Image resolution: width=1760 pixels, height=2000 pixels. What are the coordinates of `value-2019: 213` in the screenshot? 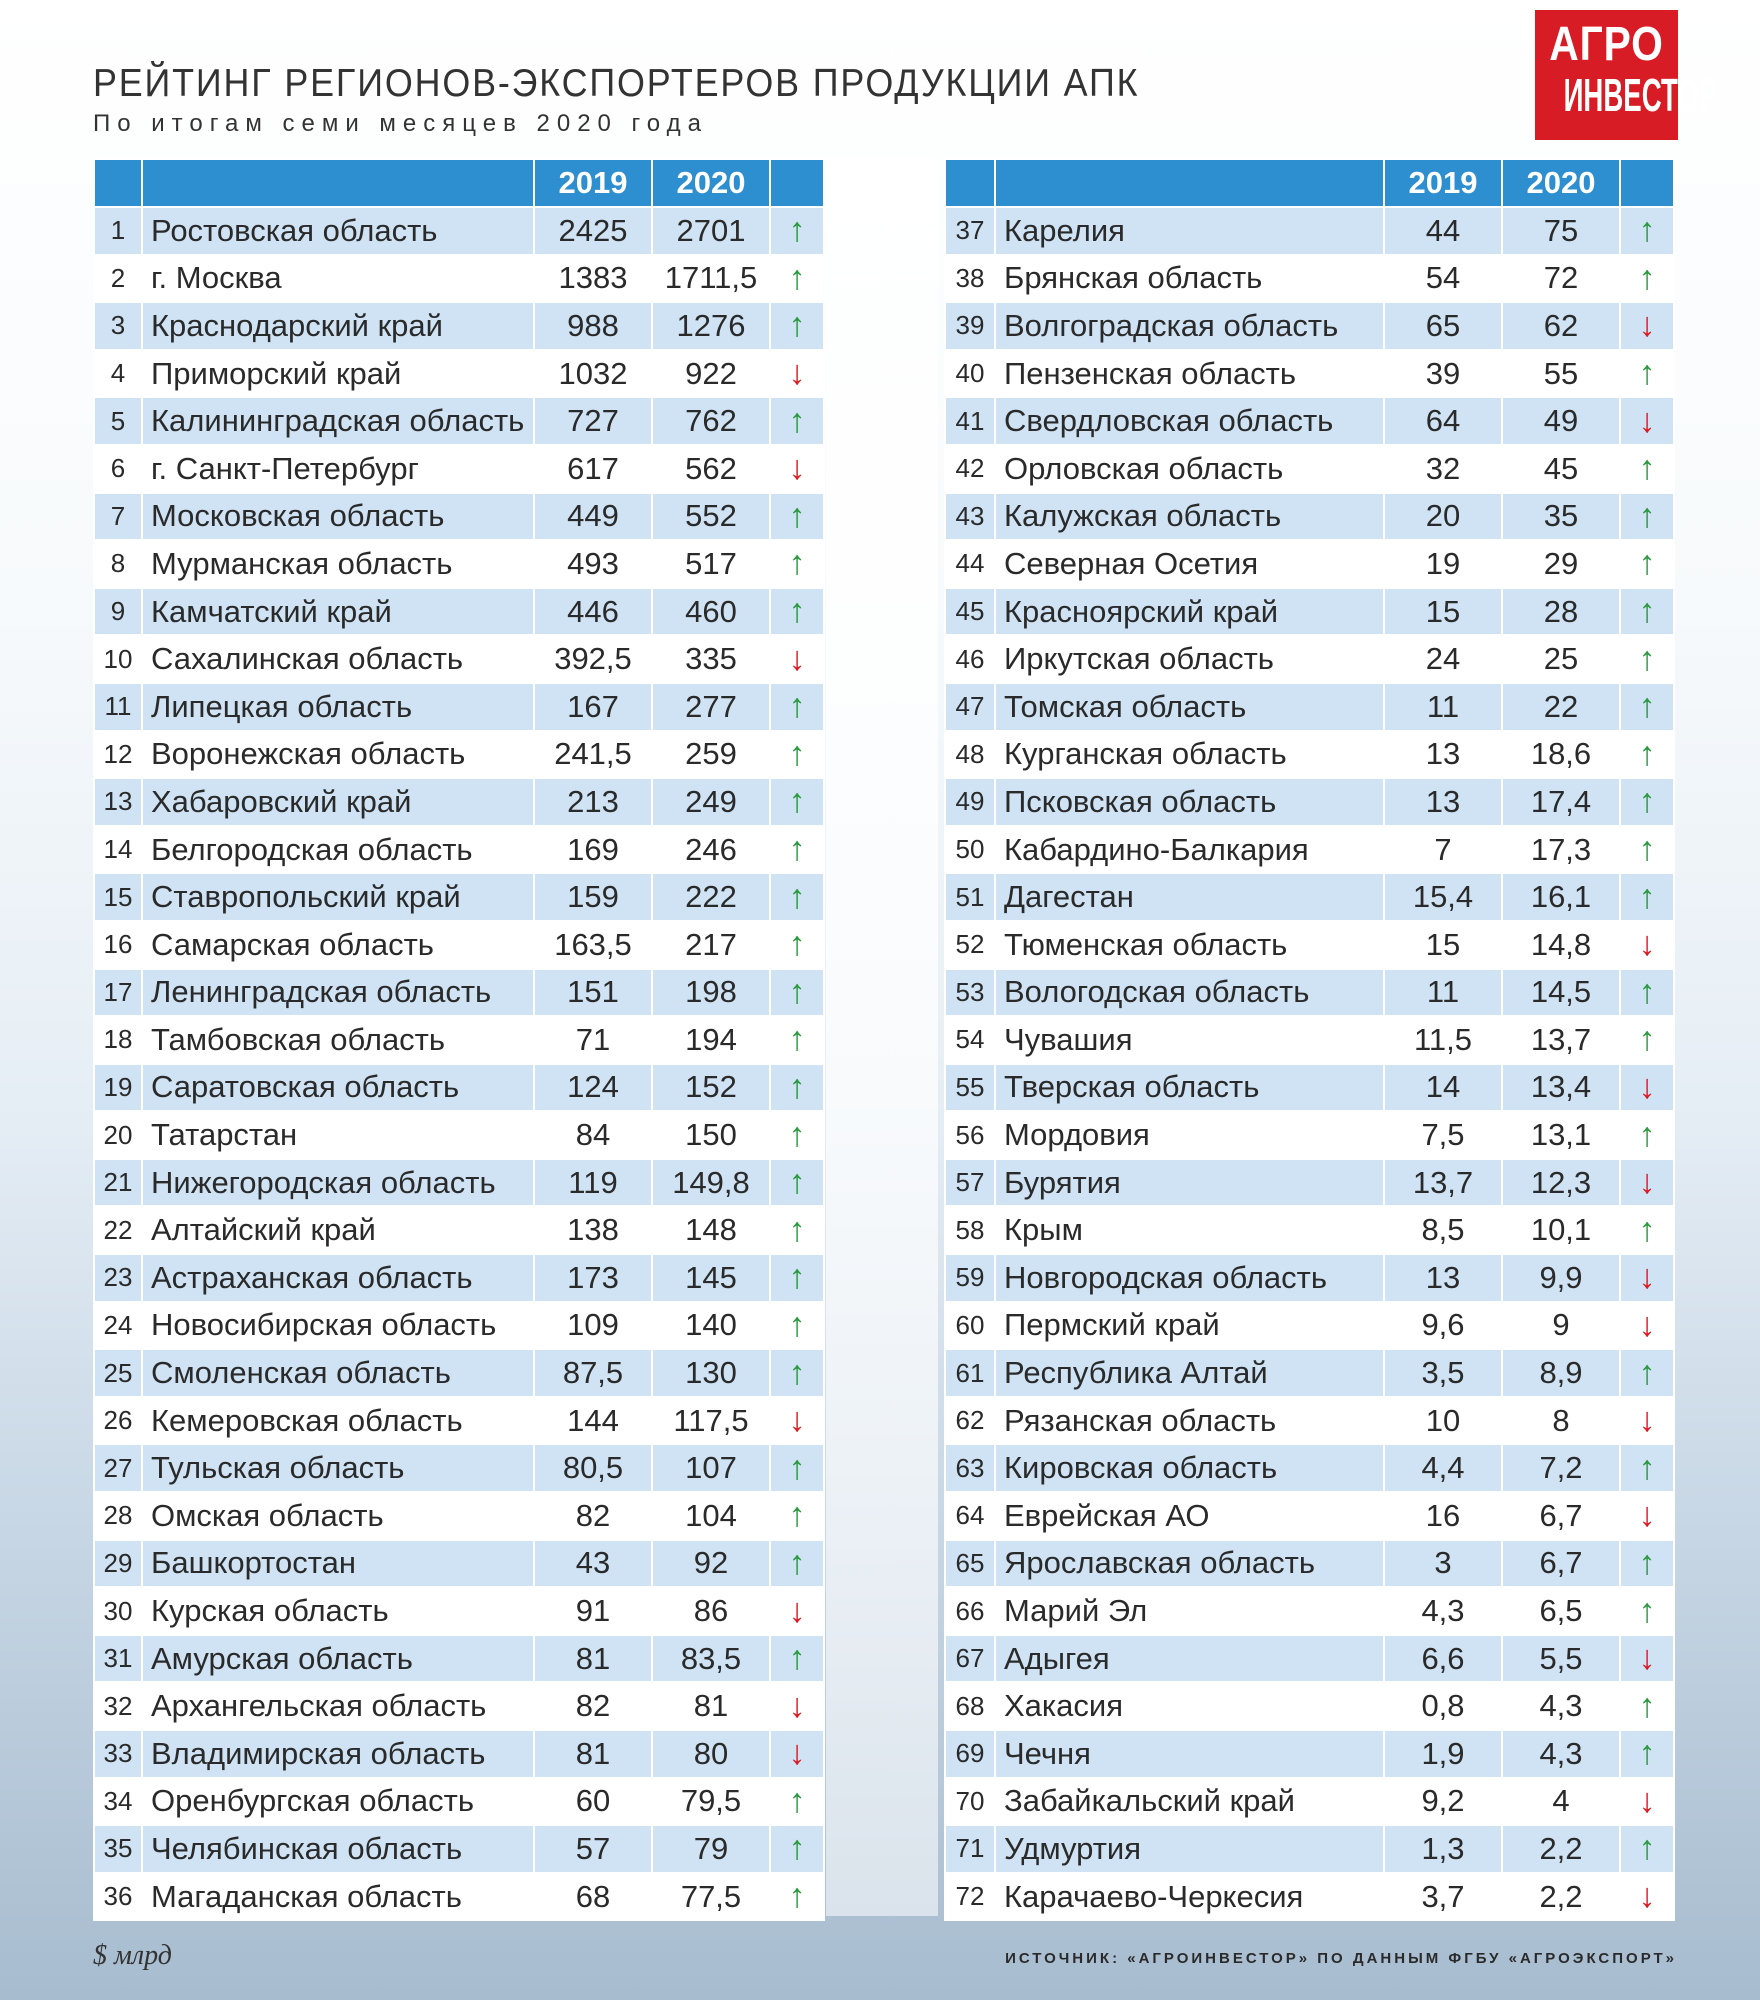 It's located at (593, 802).